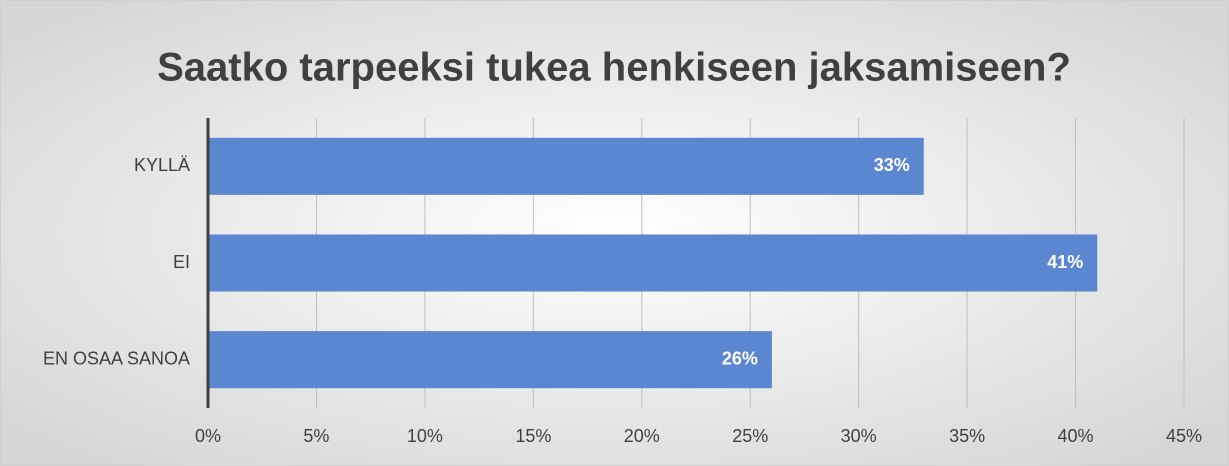 The width and height of the screenshot is (1229, 466). I want to click on x-tick-label: 5%, so click(316, 436).